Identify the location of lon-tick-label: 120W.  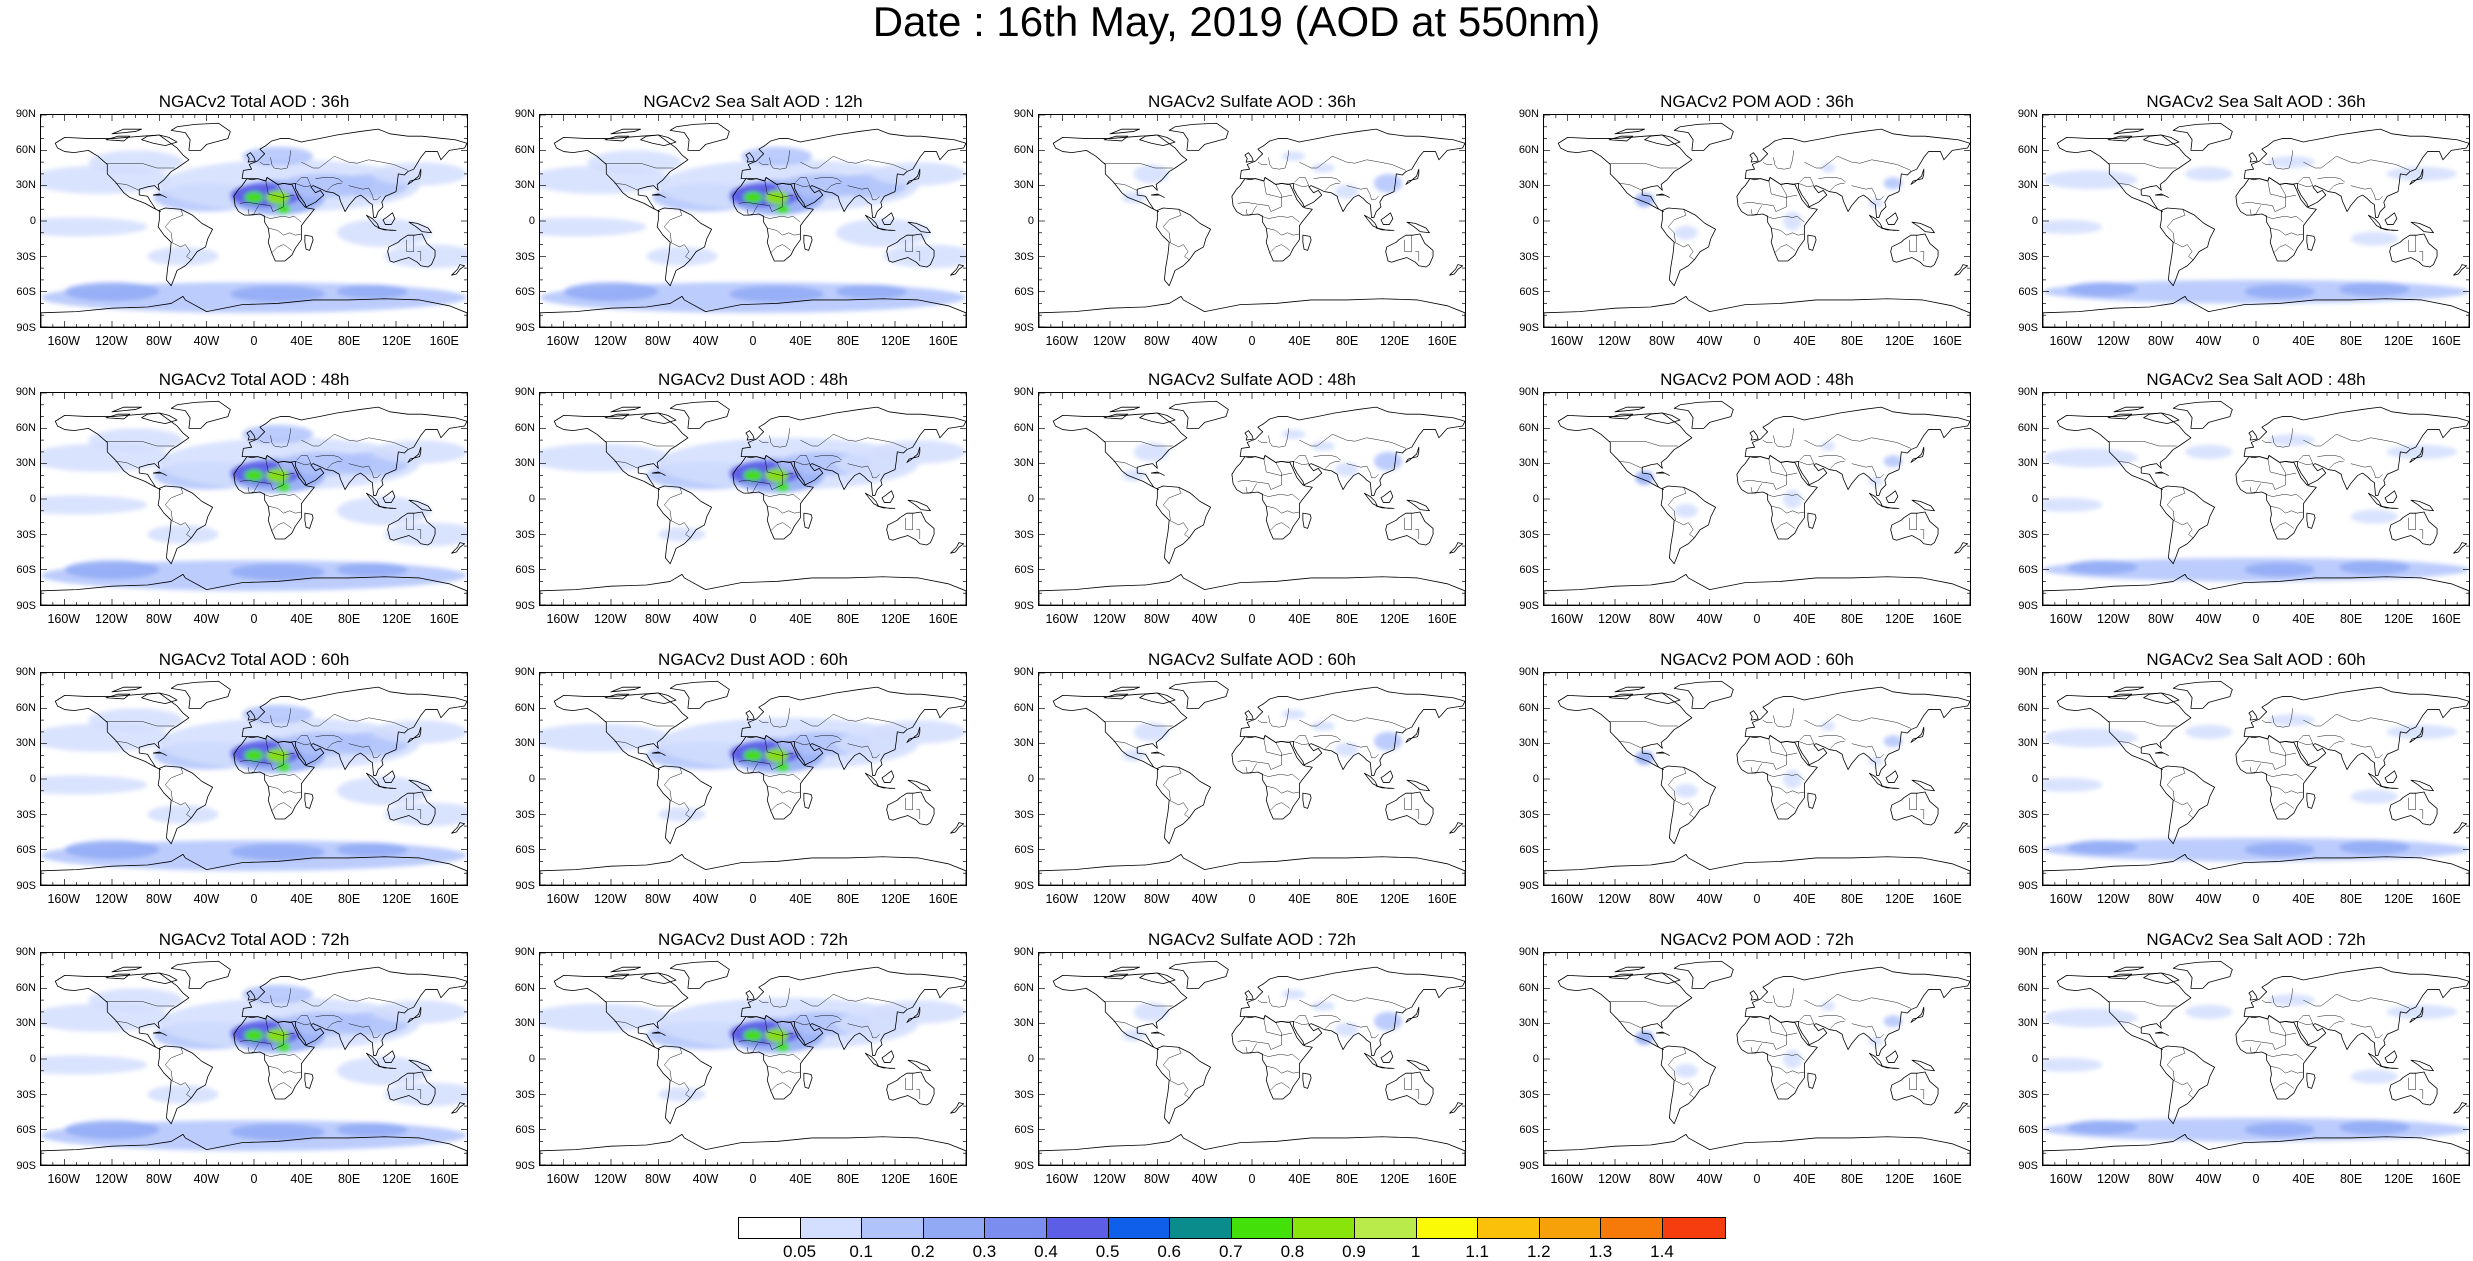
(1109, 341).